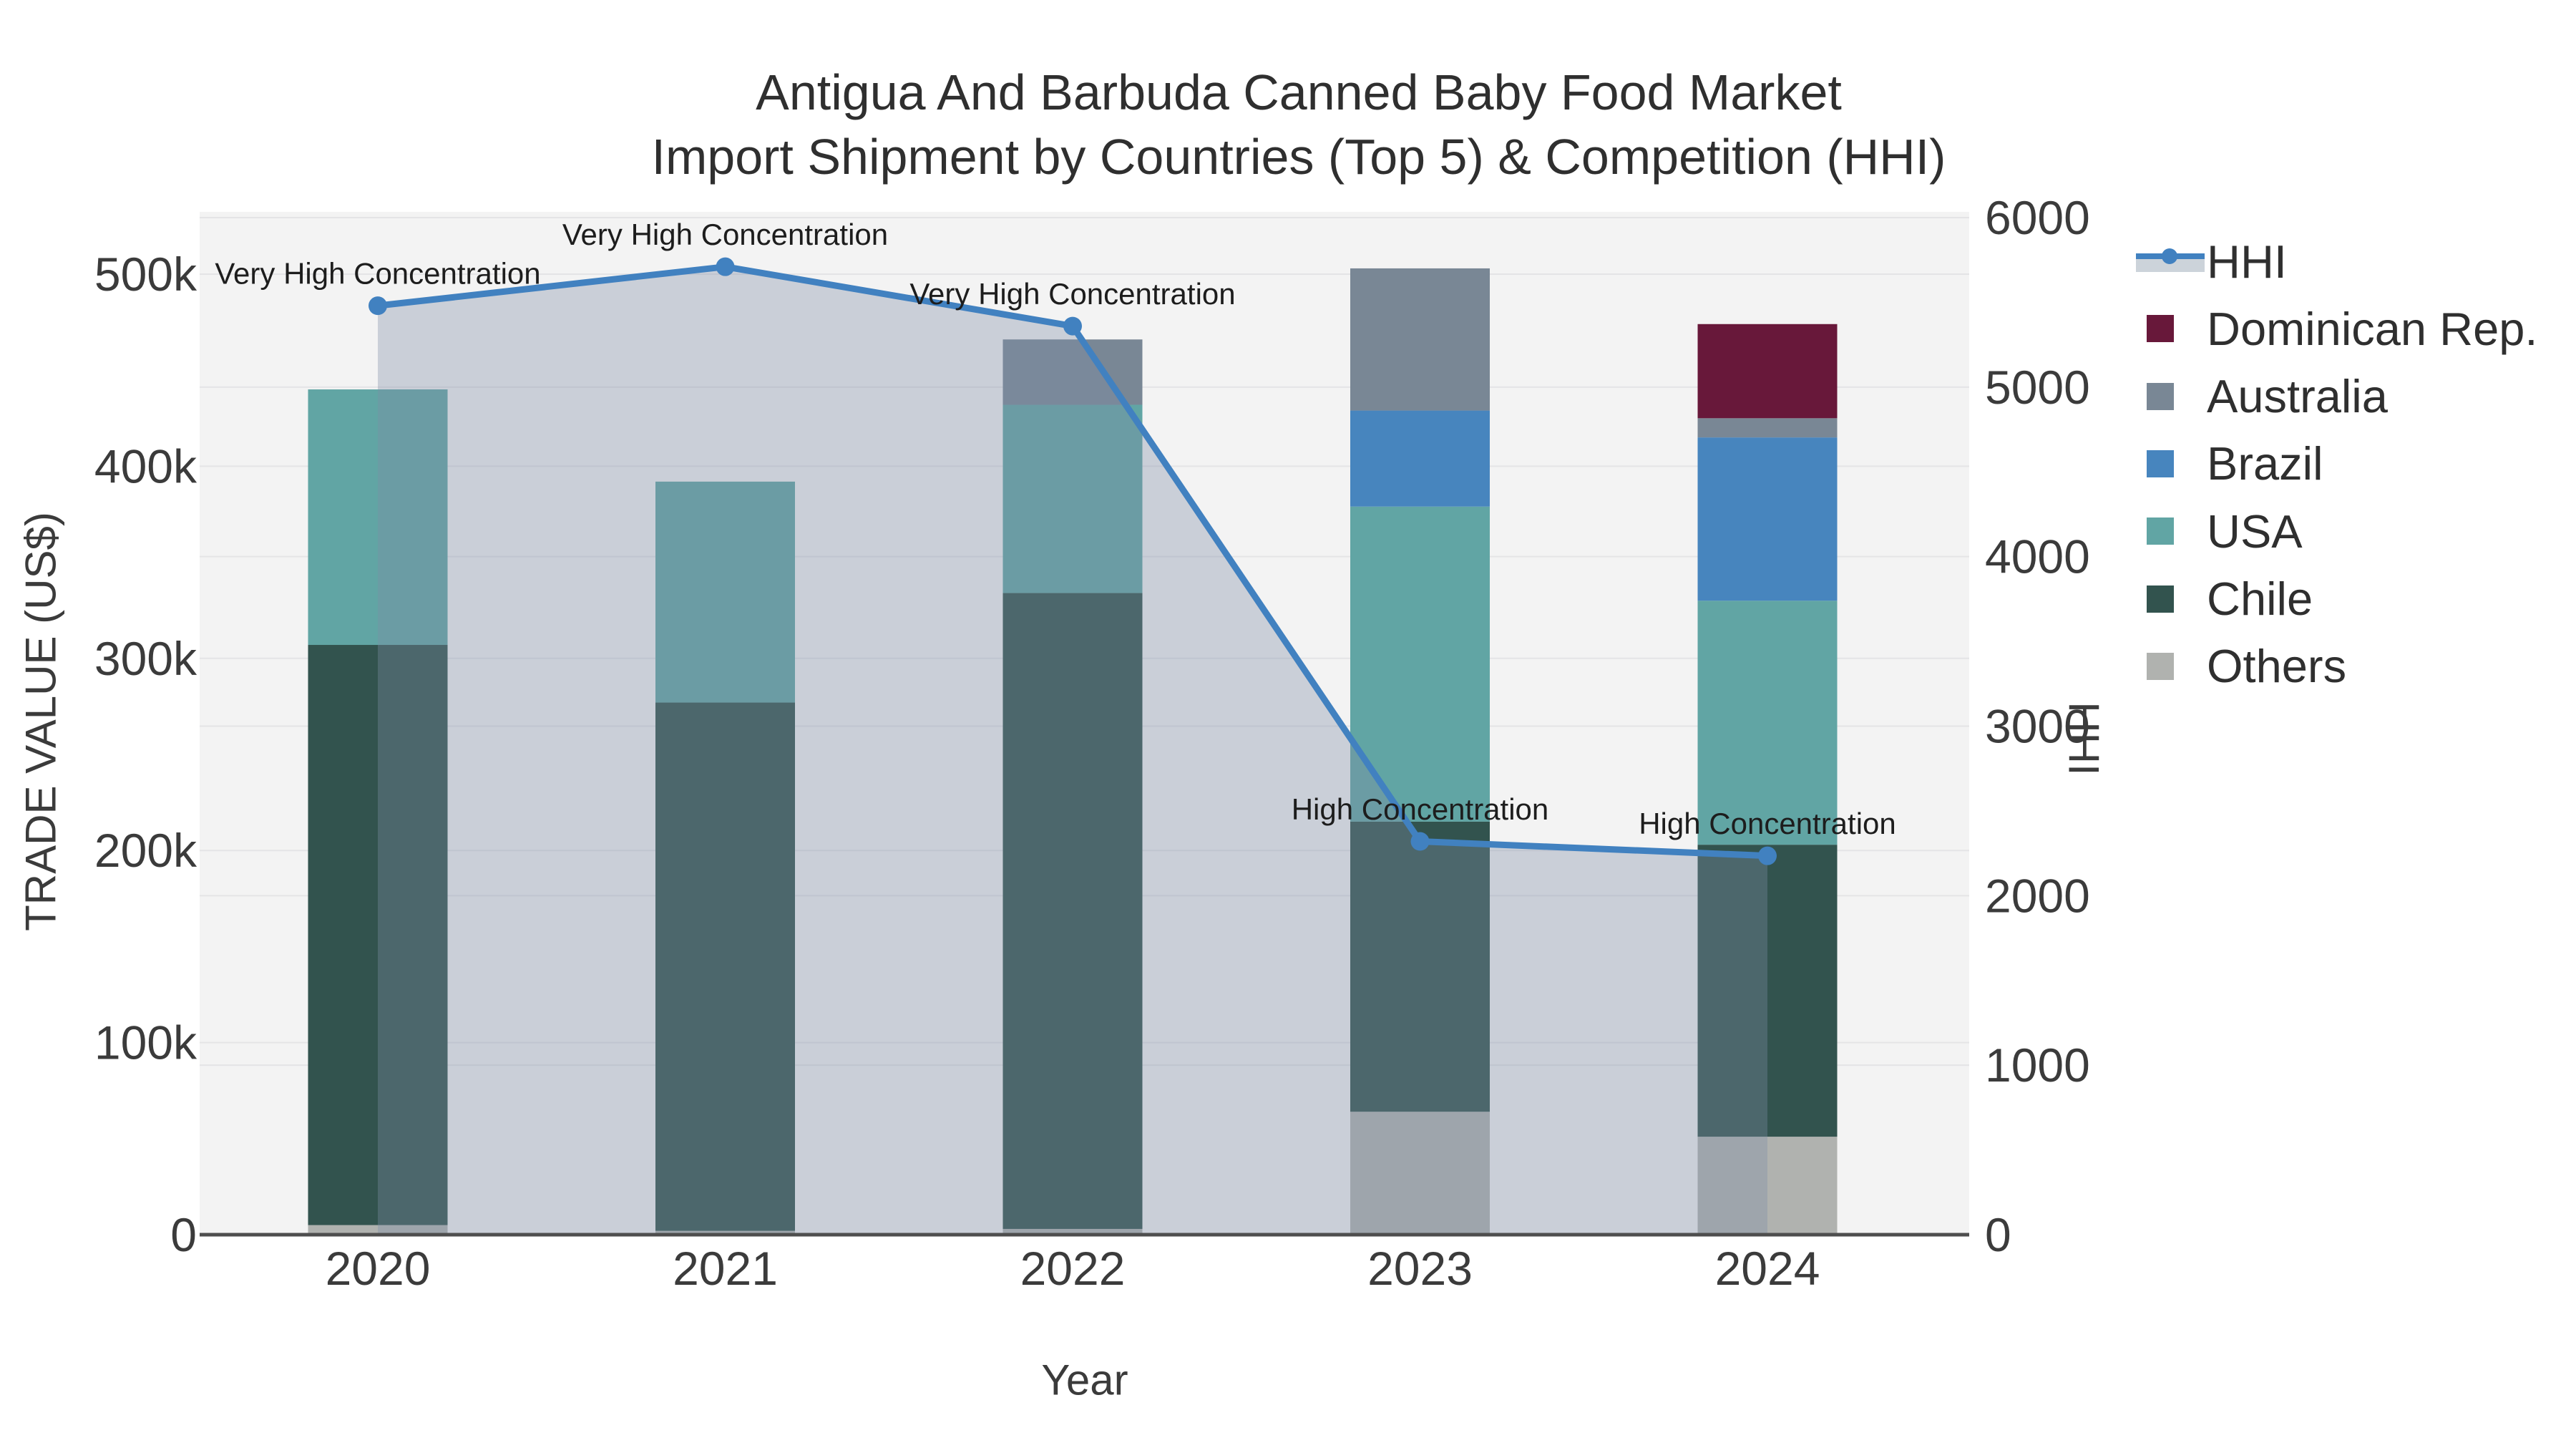  Describe the element at coordinates (1767, 823) in the screenshot. I see `annotation-2024: High Concentration` at that location.